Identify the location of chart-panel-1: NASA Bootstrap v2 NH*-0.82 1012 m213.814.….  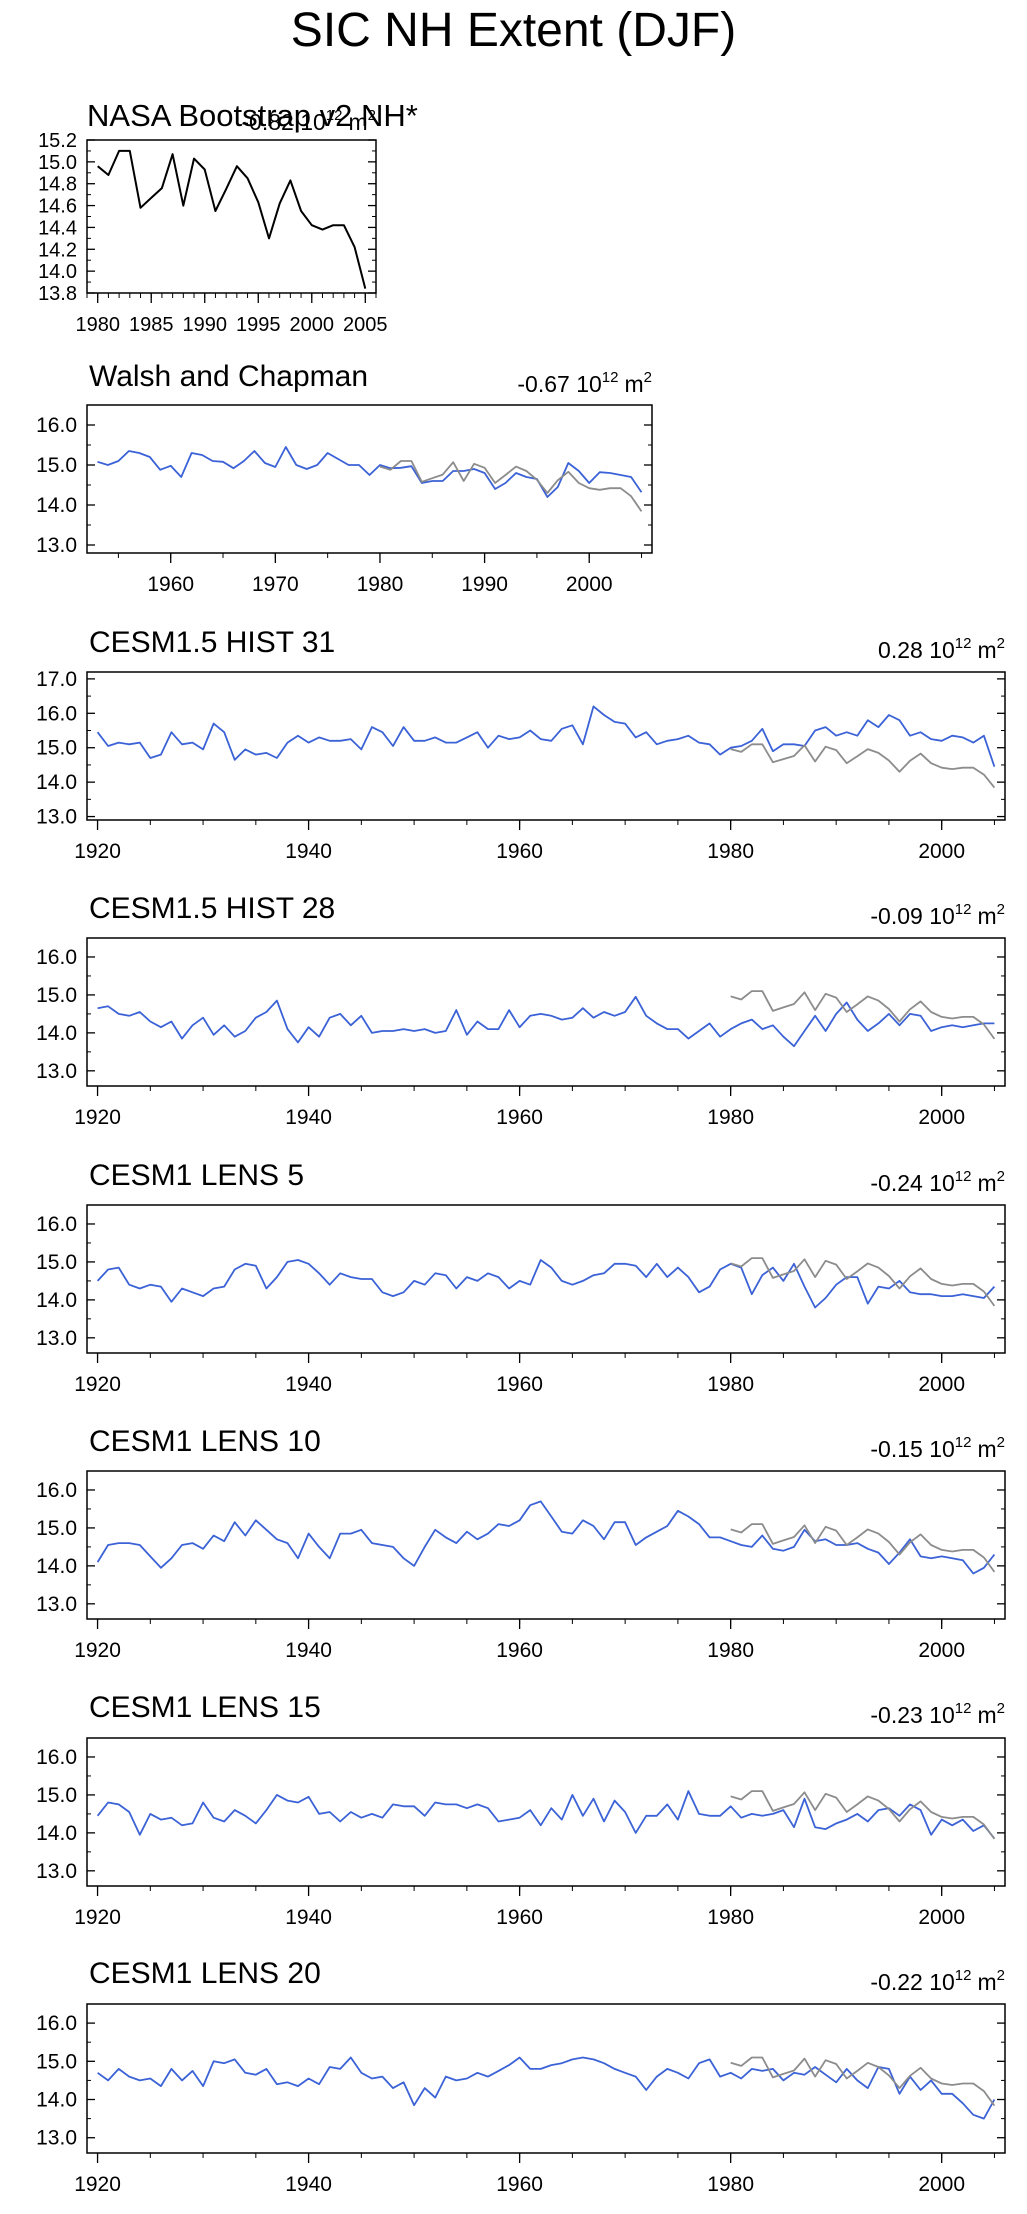
(228, 217).